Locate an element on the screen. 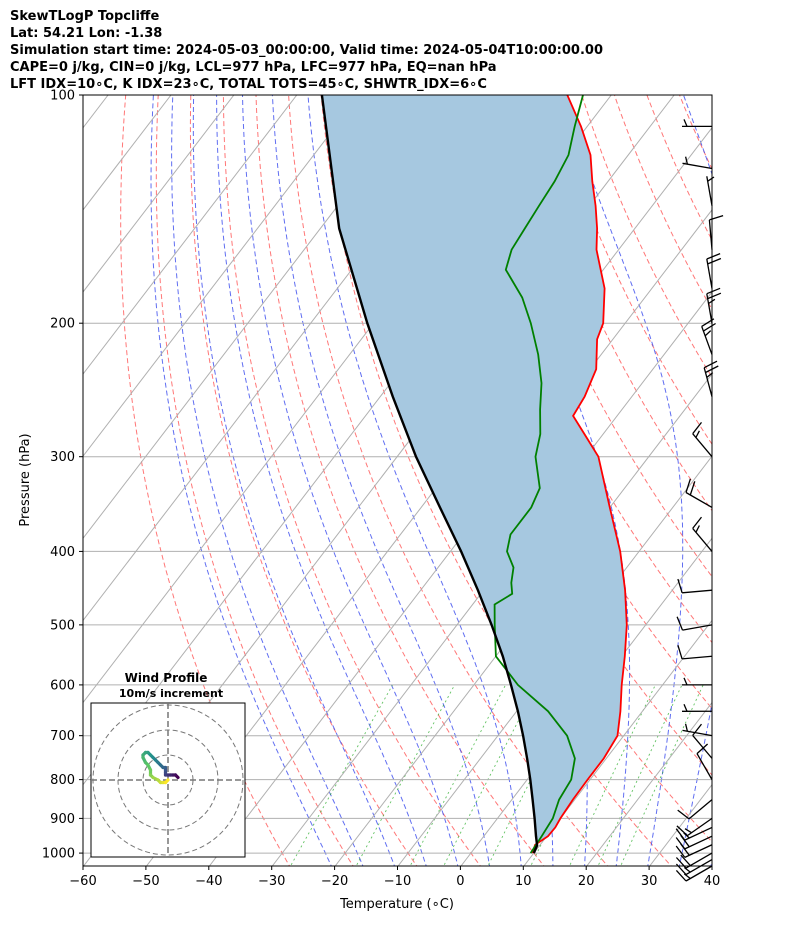 This screenshot has height=937, width=794. x-tick-label: 20 is located at coordinates (586, 881).